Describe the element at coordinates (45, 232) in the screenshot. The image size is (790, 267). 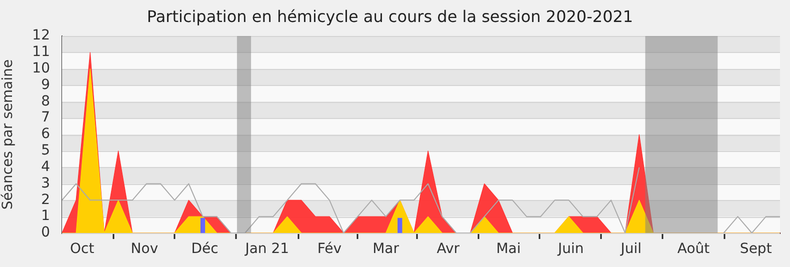
I see `y-tick-label: 0` at that location.